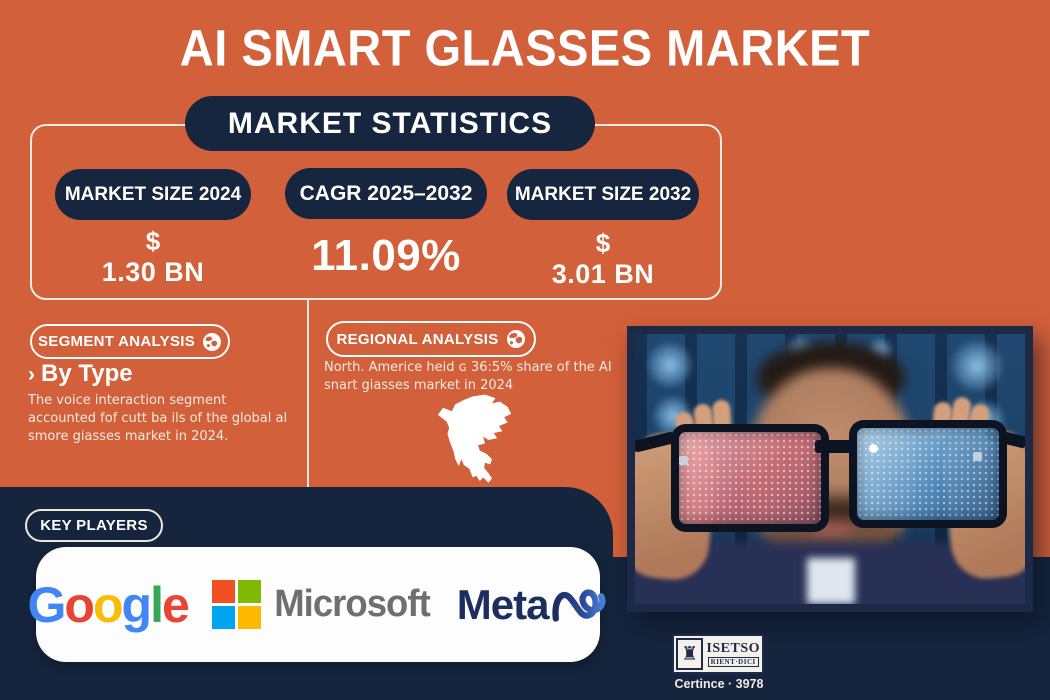  Describe the element at coordinates (47, 604) in the screenshot. I see `google-letter: G` at that location.